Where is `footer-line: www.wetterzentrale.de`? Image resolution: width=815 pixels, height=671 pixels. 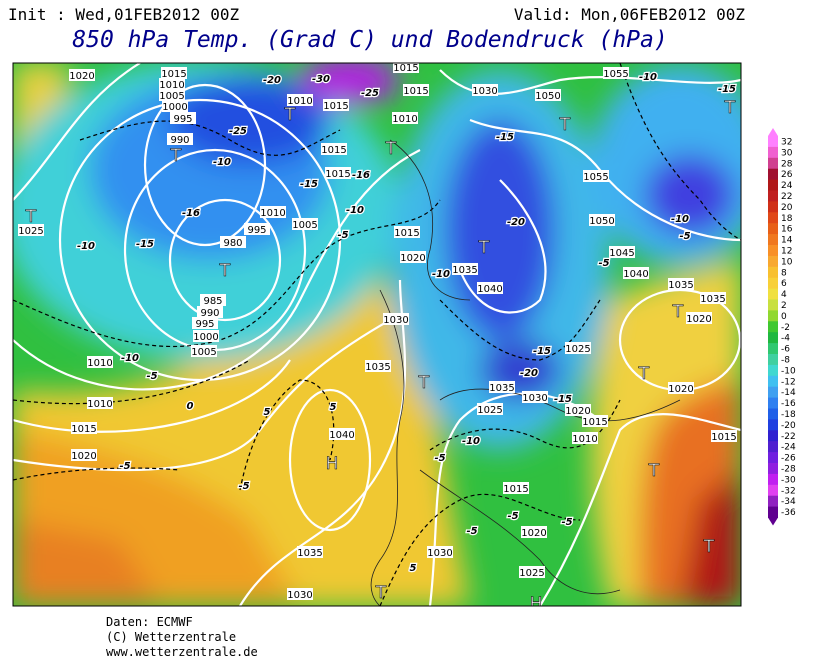
footer-line: www.wetterzentrale.de is located at coordinates (182, 652).